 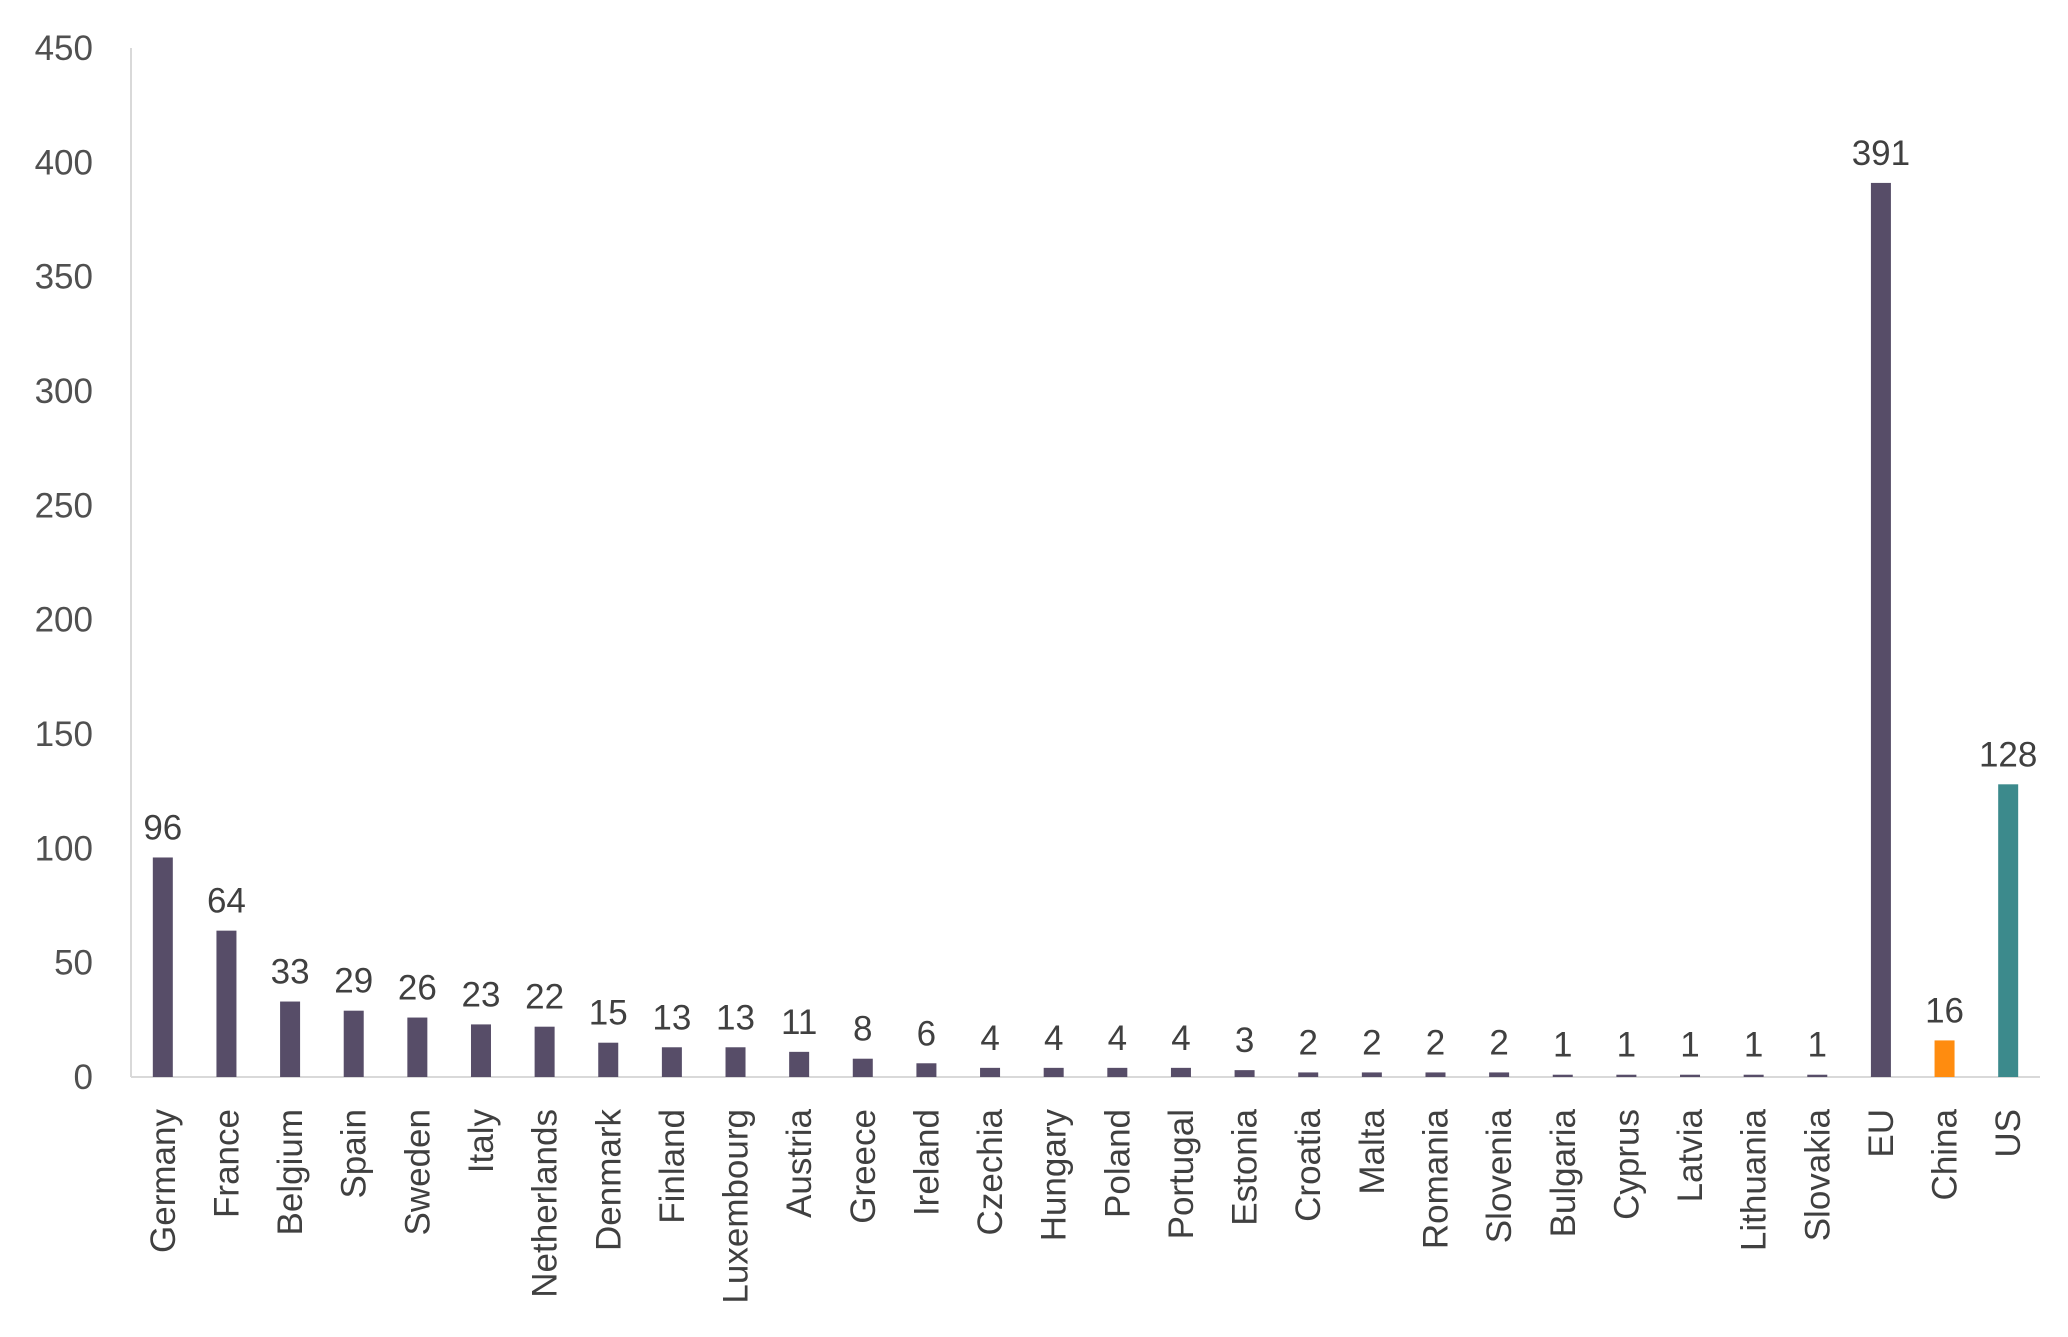 What do you see at coordinates (990, 1171) in the screenshot?
I see `category-label-czechia: Czechia` at bounding box center [990, 1171].